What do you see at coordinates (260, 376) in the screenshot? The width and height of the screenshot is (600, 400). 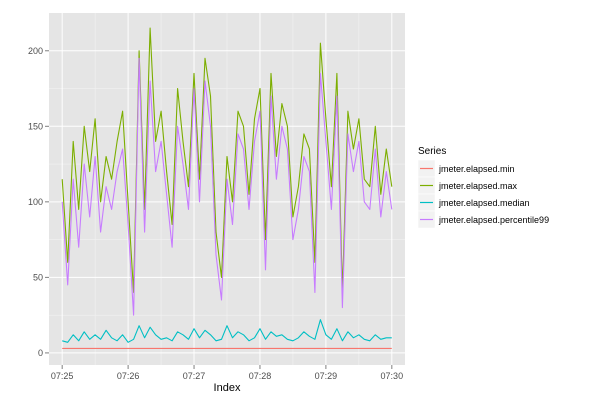 I see `x-tick-label: 07:28` at bounding box center [260, 376].